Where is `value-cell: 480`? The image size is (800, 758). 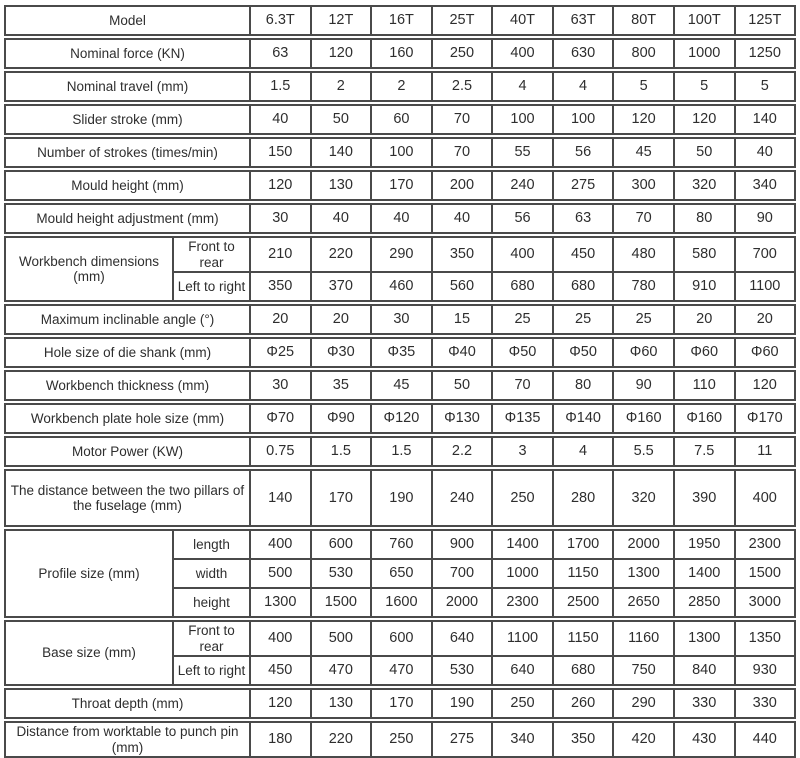
value-cell: 480 is located at coordinates (642, 255).